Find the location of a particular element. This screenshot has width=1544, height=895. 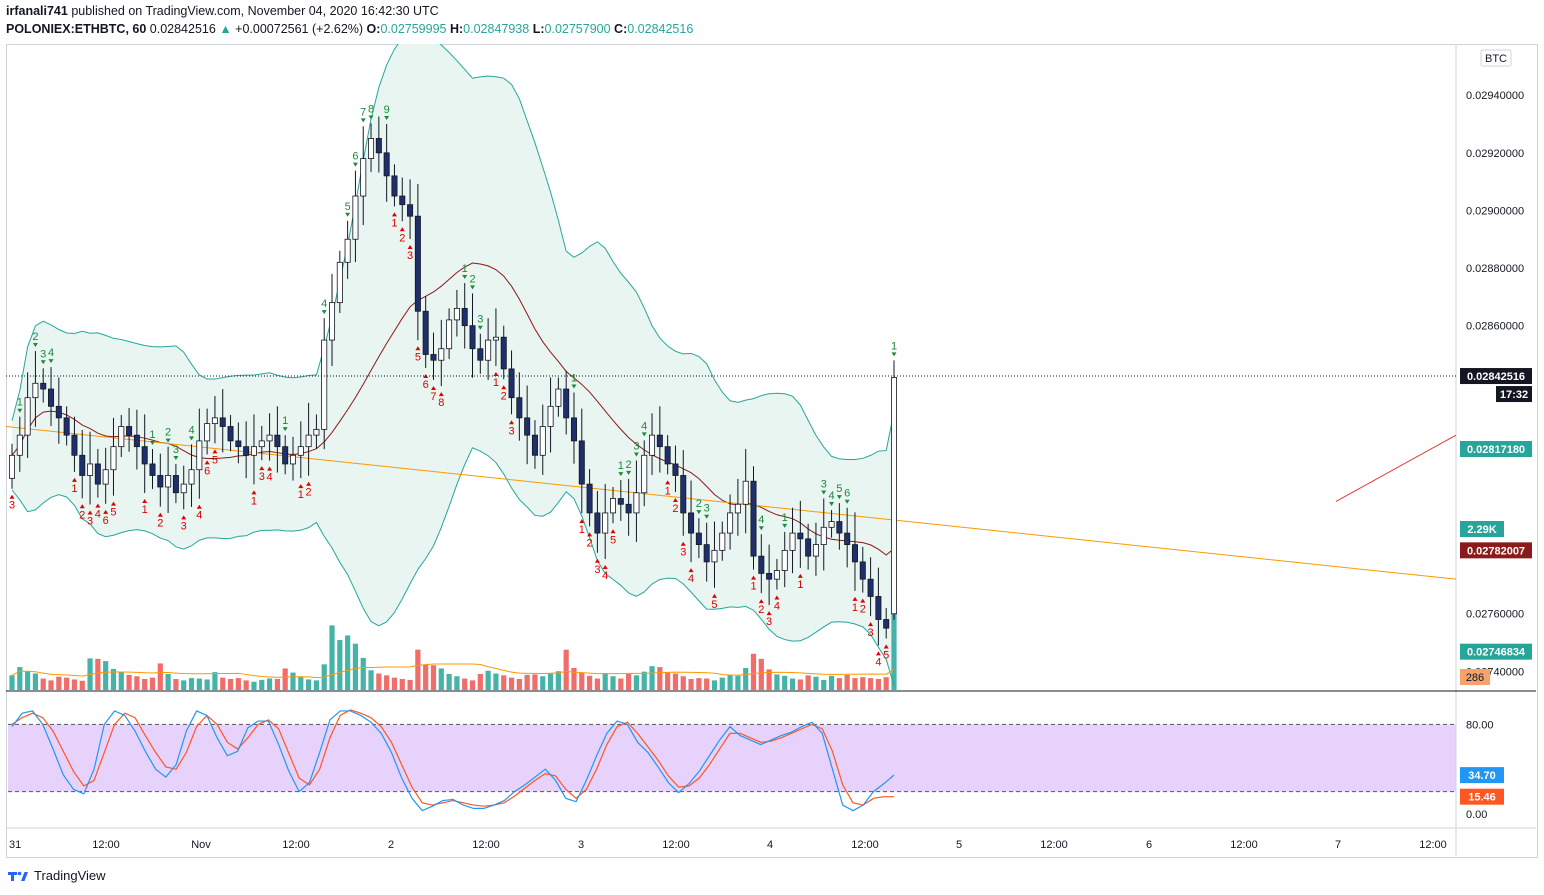

symbol-name: POLONIEX:ETHBTC, 60 is located at coordinates (76, 29).